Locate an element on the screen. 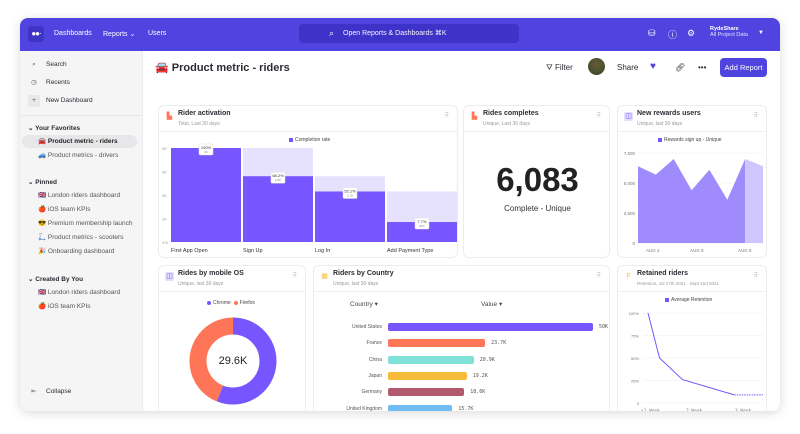  label: iOS team KPIs is located at coordinates (69, 209).